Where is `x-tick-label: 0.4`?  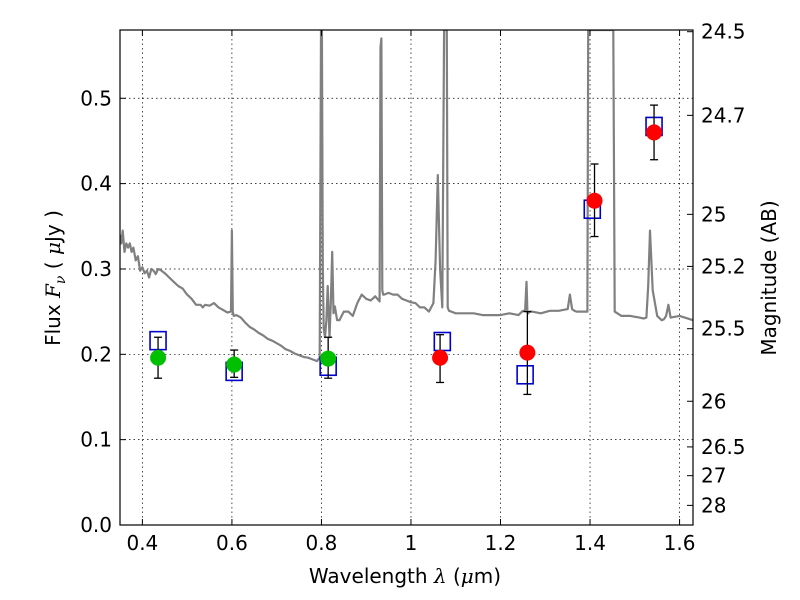 x-tick-label: 0.4 is located at coordinates (142, 543).